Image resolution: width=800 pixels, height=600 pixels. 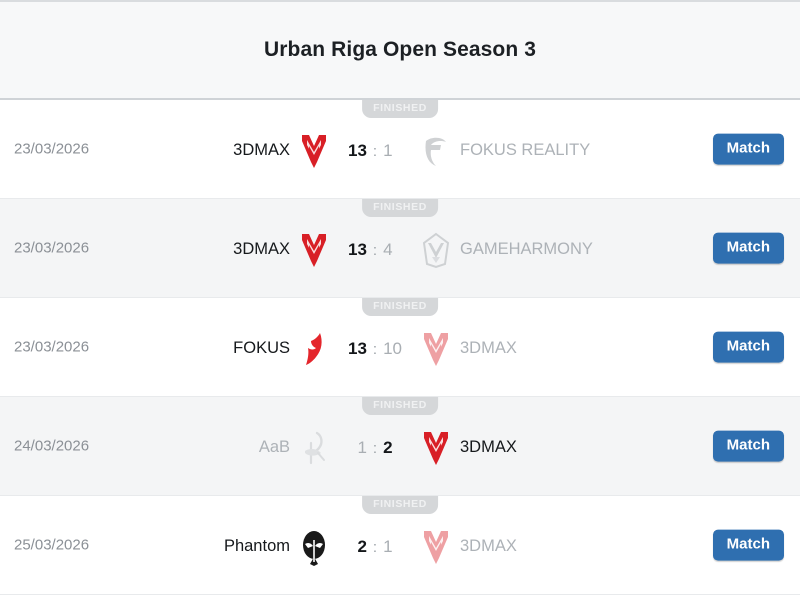 What do you see at coordinates (392, 348) in the screenshot?
I see `away-score: 10` at bounding box center [392, 348].